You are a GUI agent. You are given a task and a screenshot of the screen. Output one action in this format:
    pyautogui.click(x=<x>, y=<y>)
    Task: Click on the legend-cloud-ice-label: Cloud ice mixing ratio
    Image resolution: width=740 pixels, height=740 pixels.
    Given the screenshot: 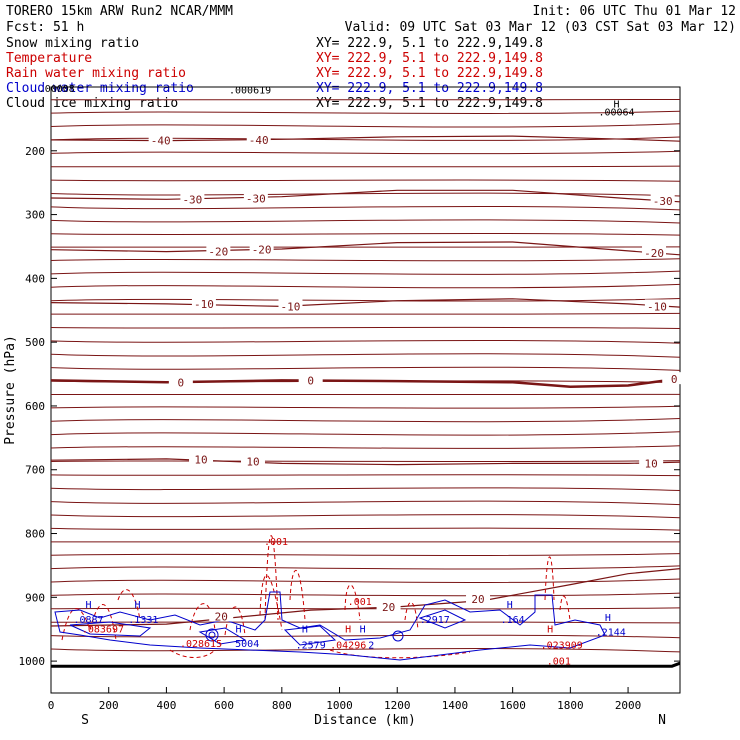 What is the action you would take?
    pyautogui.click(x=92, y=103)
    